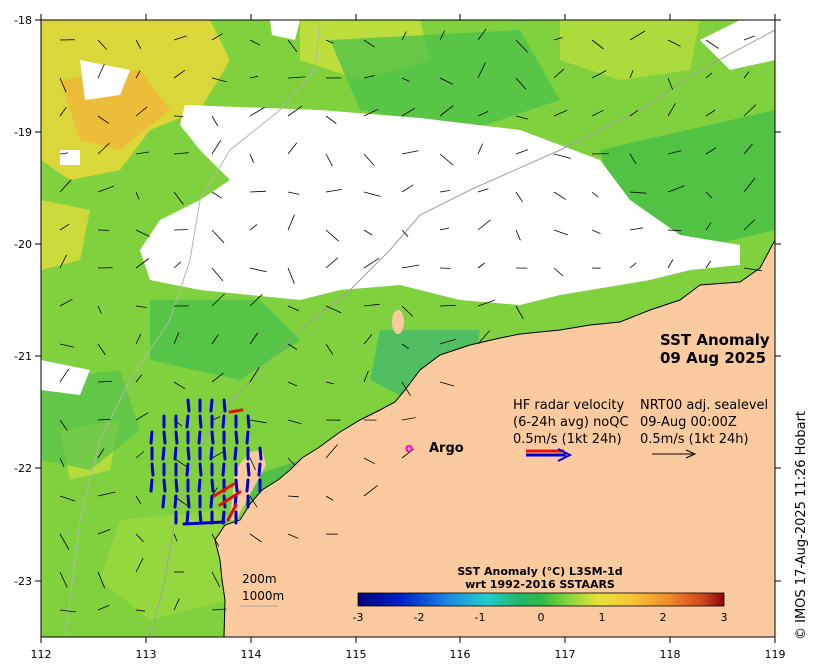 The width and height of the screenshot is (819, 672). Describe the element at coordinates (541, 617) in the screenshot. I see `colorbar-tick: 0` at that location.